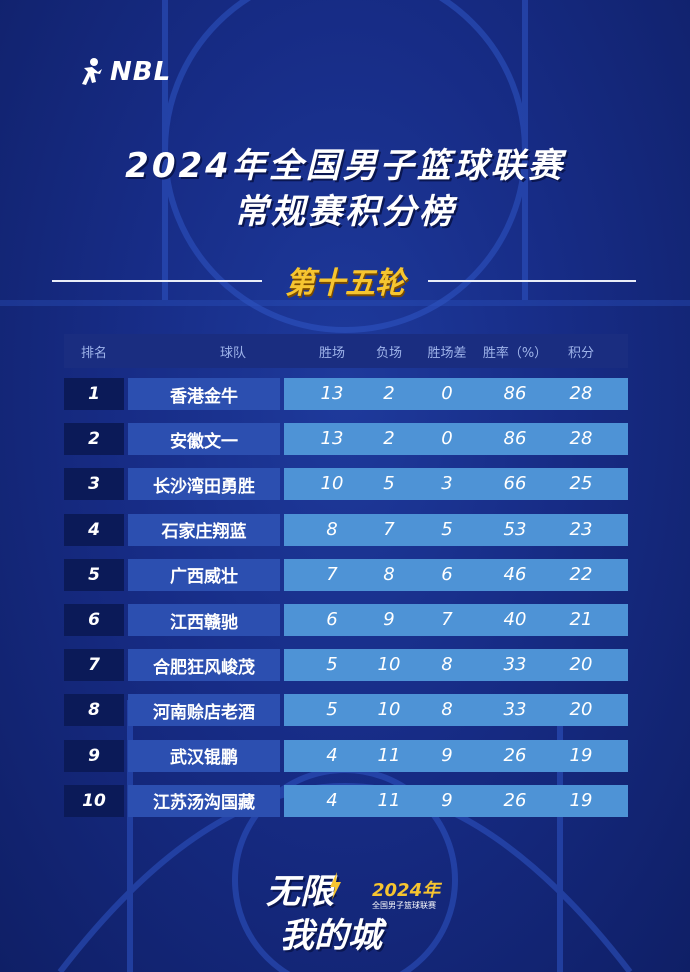 The height and width of the screenshot is (972, 690). What do you see at coordinates (456, 574) in the screenshot?
I see `stats-cell: 7 8 6 46 22` at bounding box center [456, 574].